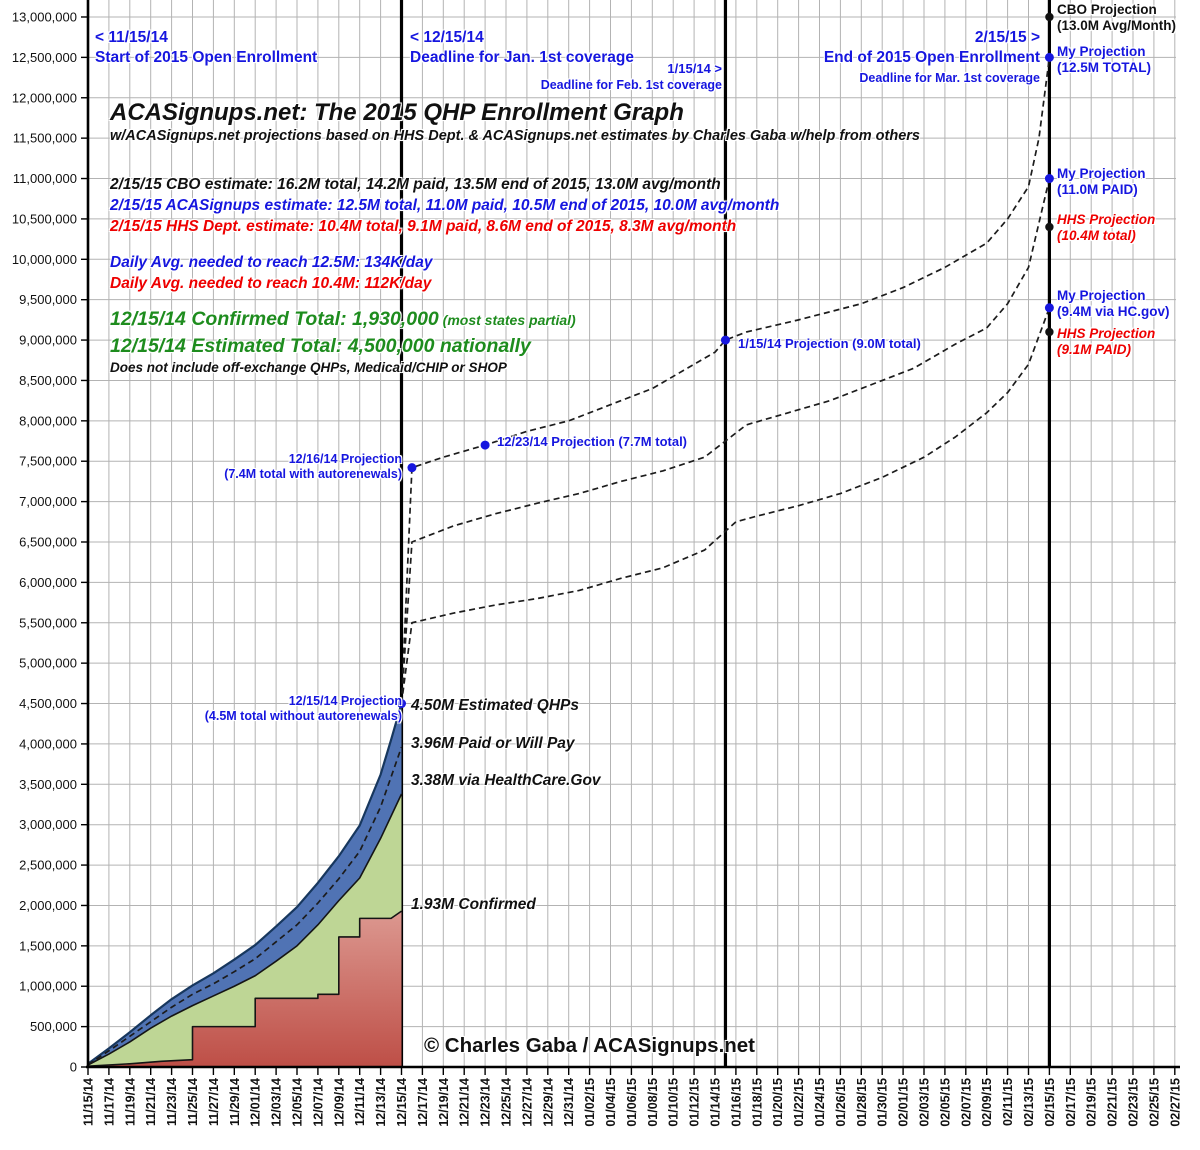 Image resolution: width=1200 pixels, height=1150 pixels. I want to click on svg-text: 6,500,000, so click(48, 541).